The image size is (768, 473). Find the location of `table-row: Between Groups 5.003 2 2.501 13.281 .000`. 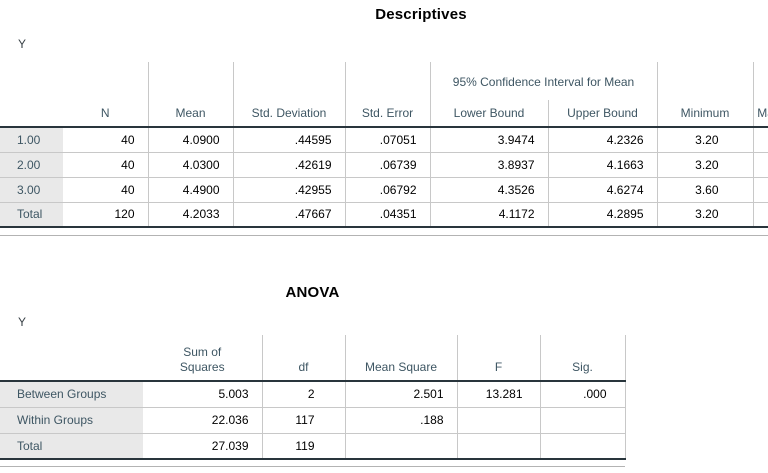

table-row: Between Groups 5.003 2 2.501 13.281 .000 is located at coordinates (313, 394).